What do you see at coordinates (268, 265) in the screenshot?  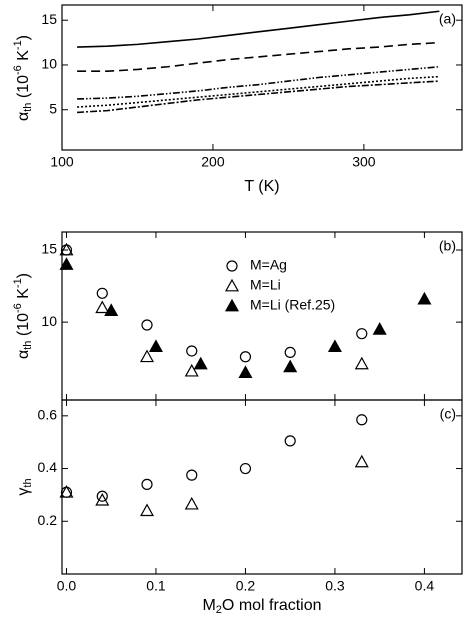 I see `legend-label: M=Ag` at bounding box center [268, 265].